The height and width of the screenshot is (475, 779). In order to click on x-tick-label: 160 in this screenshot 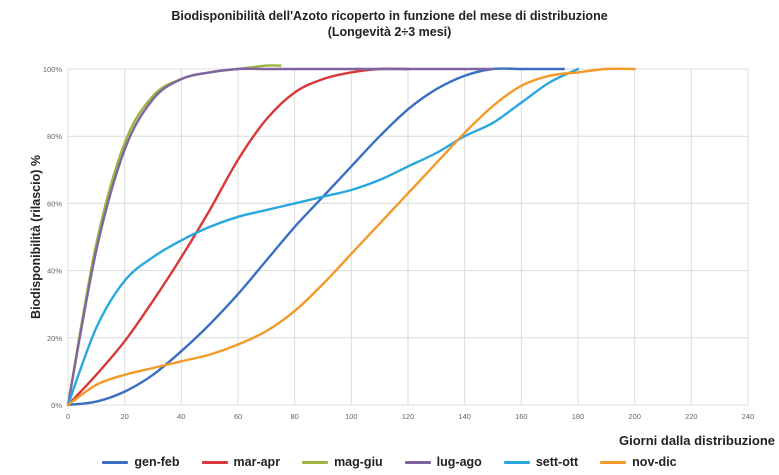, I will do `click(521, 416)`.